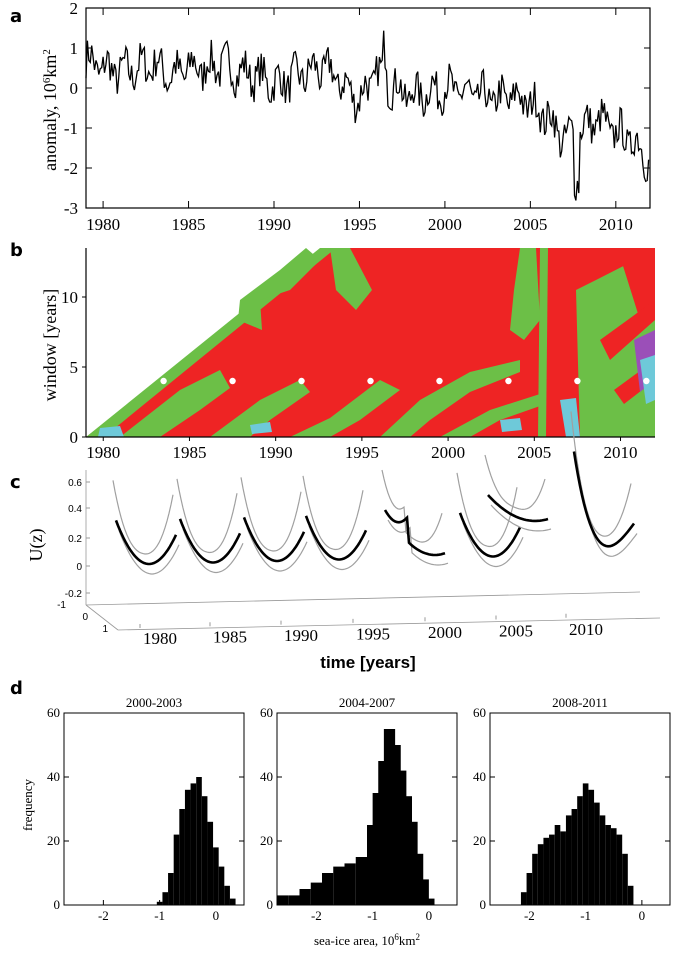  What do you see at coordinates (373, 634) in the screenshot?
I see `x-tick-label: 1995` at bounding box center [373, 634].